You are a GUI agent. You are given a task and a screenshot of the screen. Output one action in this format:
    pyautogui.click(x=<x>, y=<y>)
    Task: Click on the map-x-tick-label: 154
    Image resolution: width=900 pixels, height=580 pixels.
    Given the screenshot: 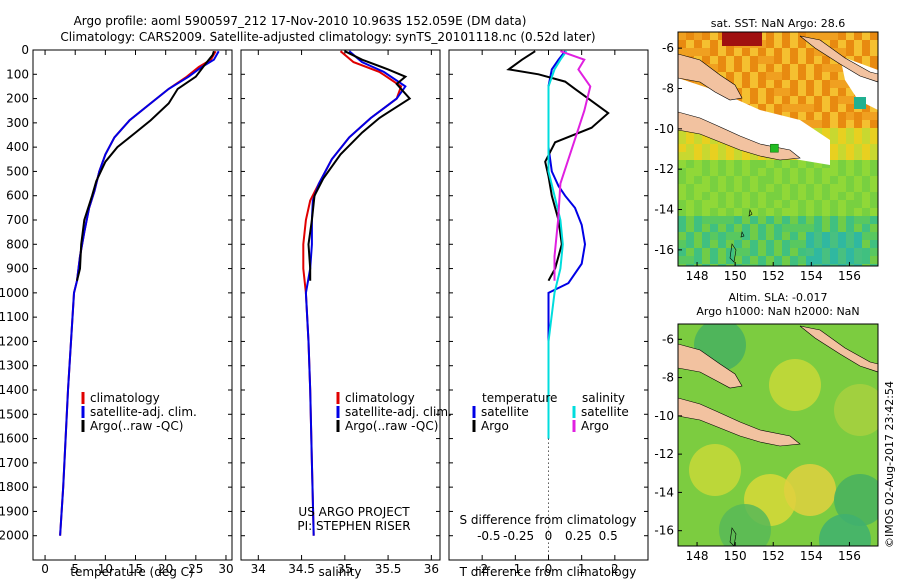 What is the action you would take?
    pyautogui.click(x=811, y=556)
    